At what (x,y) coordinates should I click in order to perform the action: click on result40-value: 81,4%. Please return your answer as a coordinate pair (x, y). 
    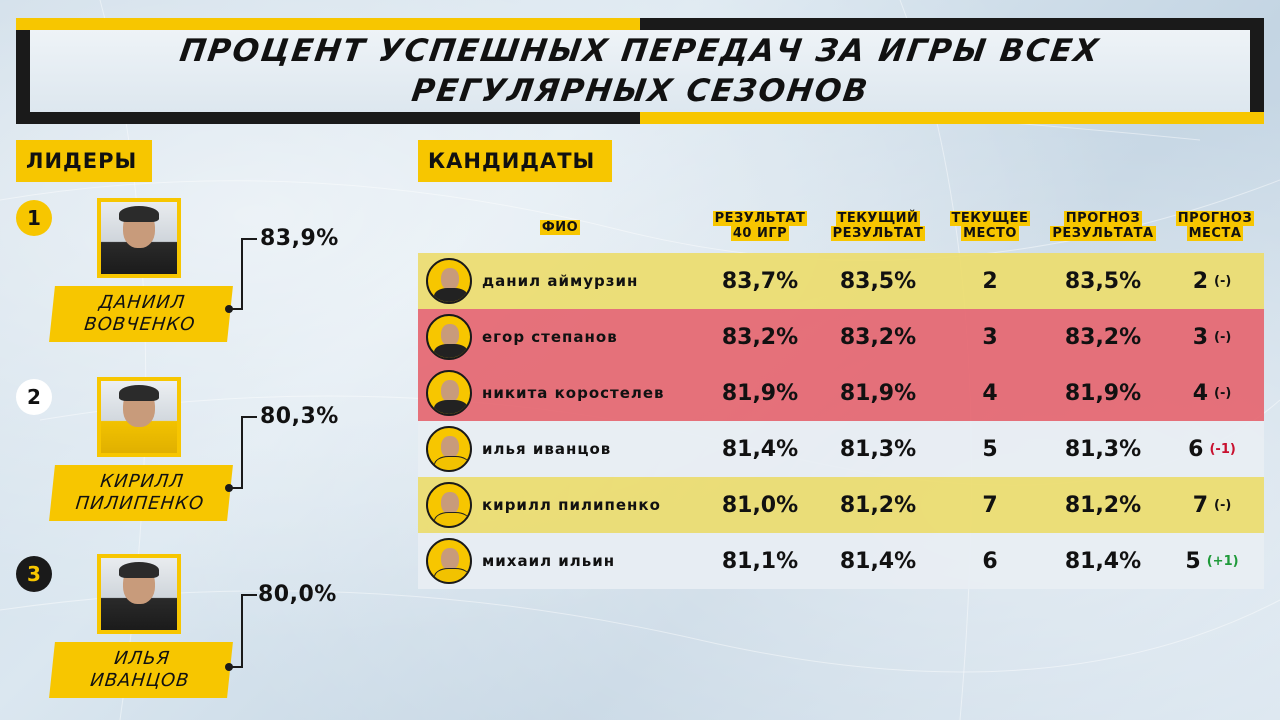
    Looking at the image, I should click on (760, 449).